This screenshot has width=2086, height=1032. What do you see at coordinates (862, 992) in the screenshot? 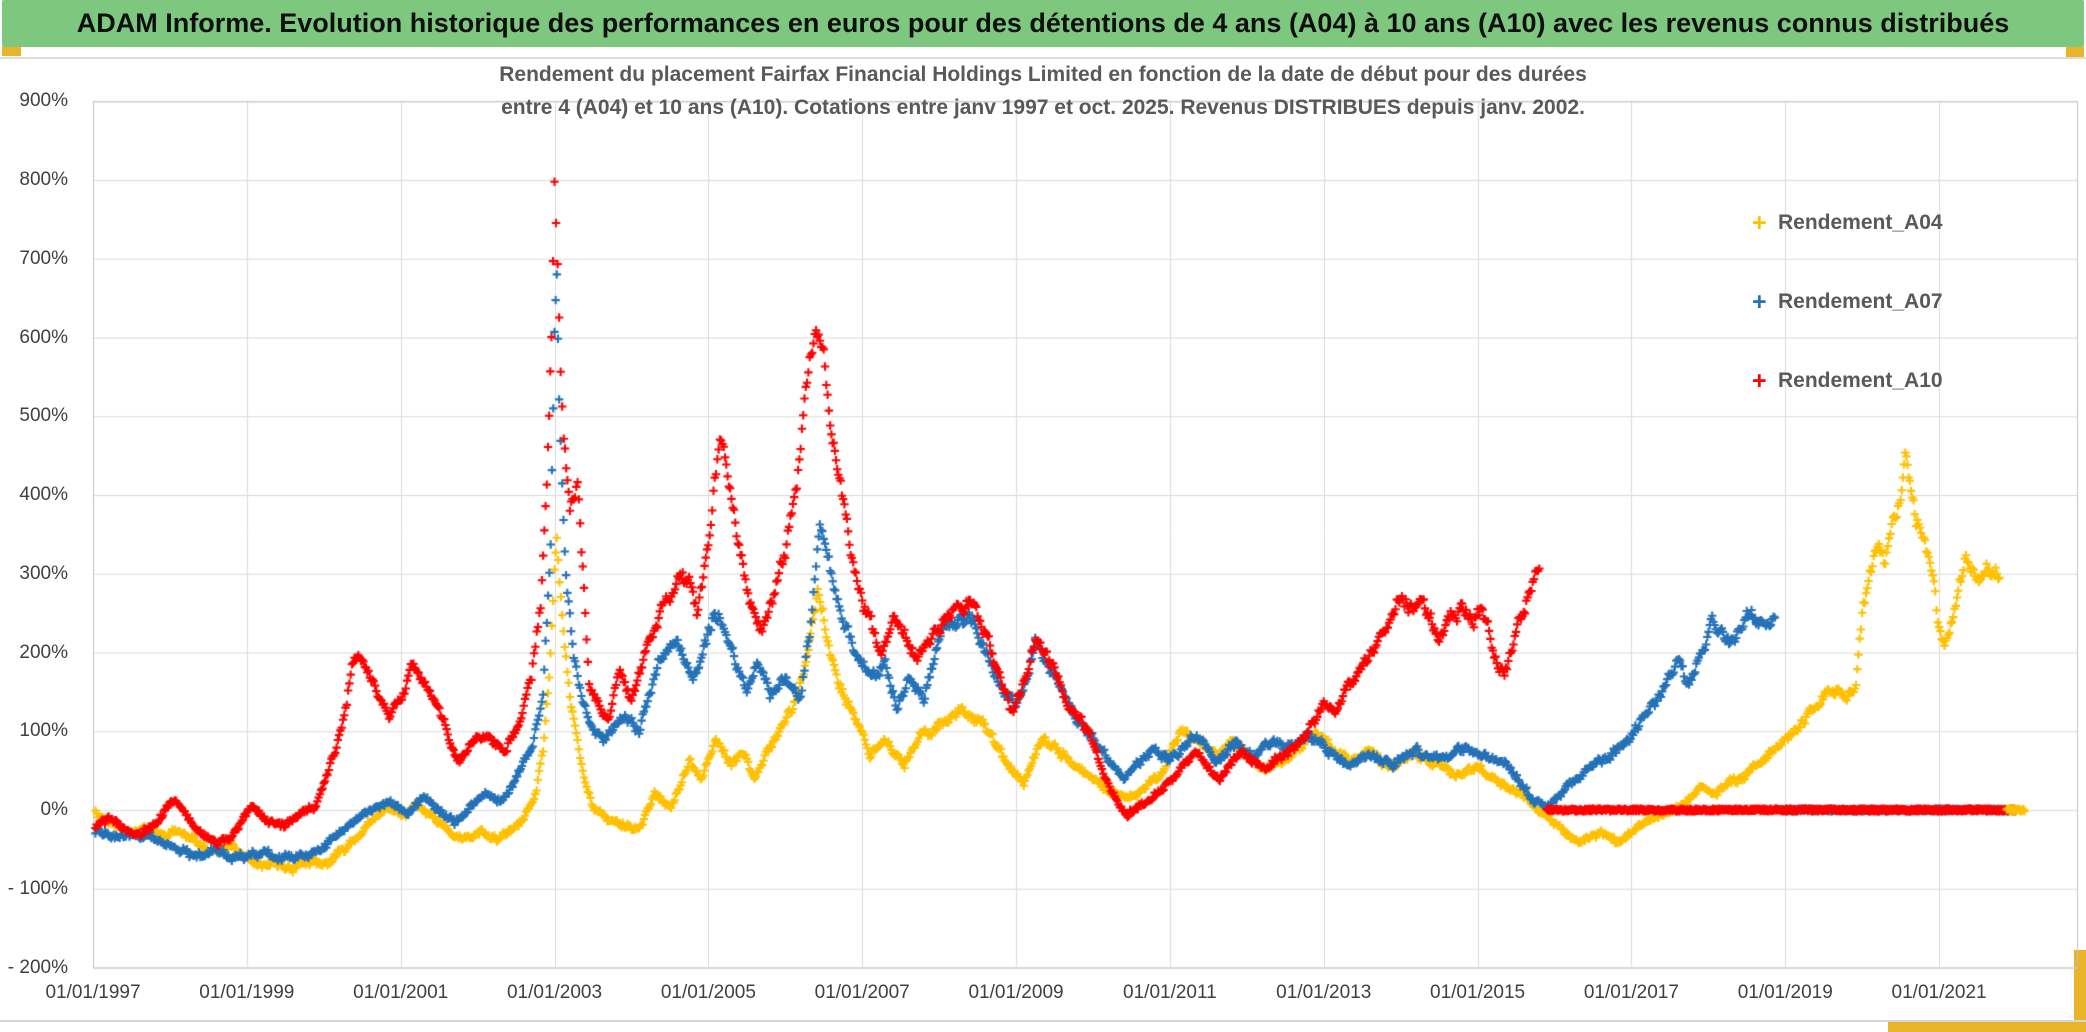
I see `x-tick-label: 01/01/2007` at bounding box center [862, 992].